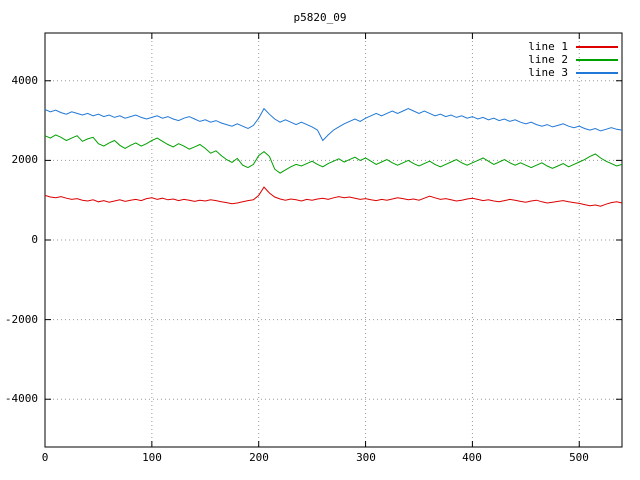  Describe the element at coordinates (25, 80) in the screenshot. I see `y-tick-label: 4000` at that location.